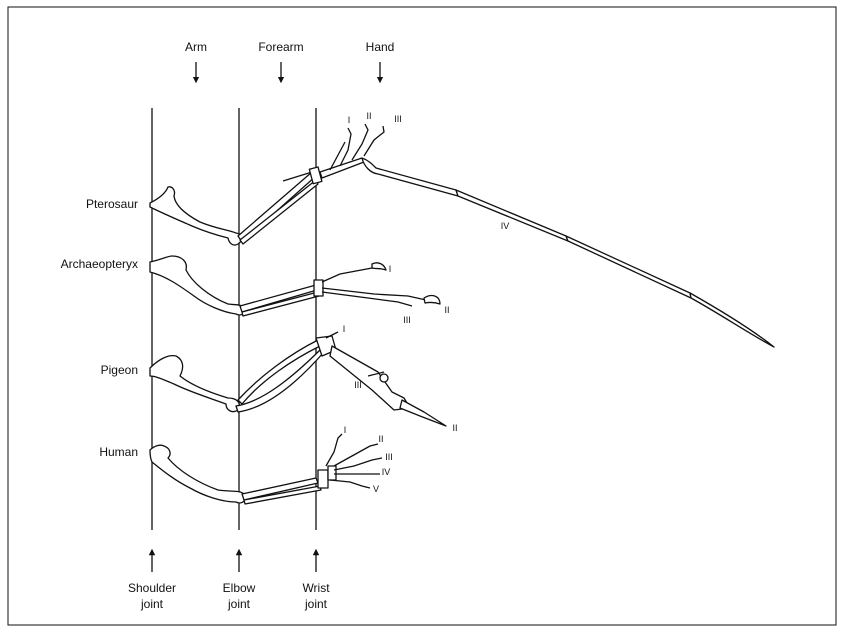 Image resolution: width=843 pixels, height=633 pixels. Describe the element at coordinates (349, 120) in the screenshot. I see `pterosaur-digit-I: I` at that location.